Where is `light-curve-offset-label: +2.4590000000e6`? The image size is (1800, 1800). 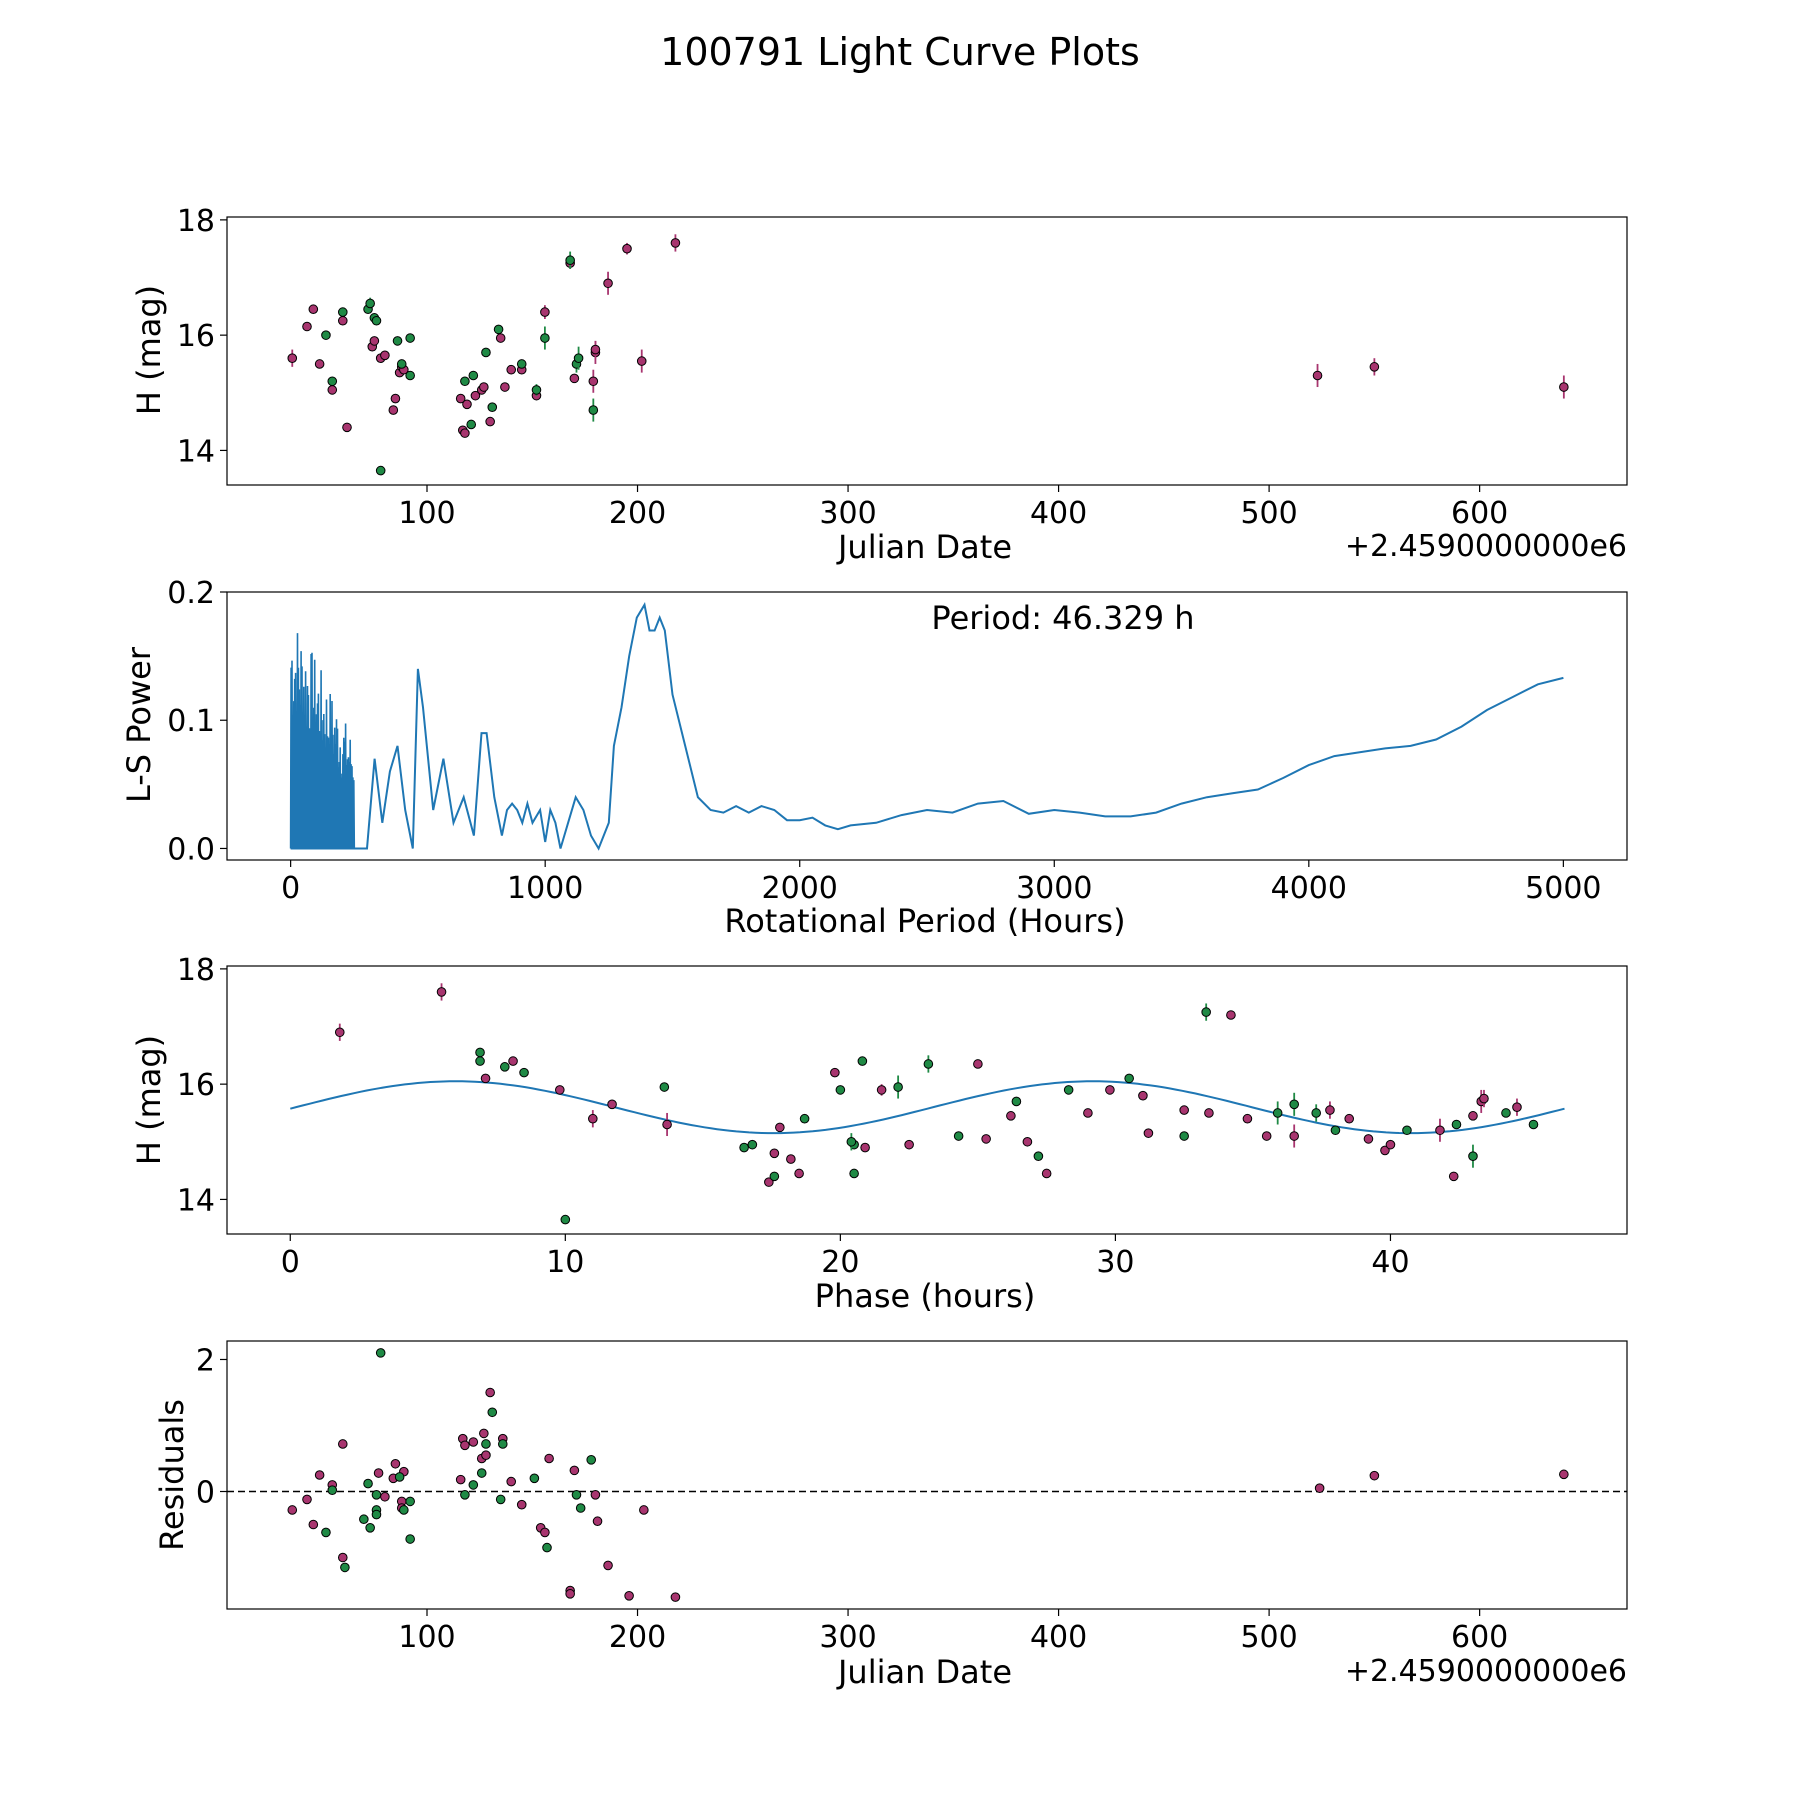
light-curve-offset-label: +2.4590000000e6 is located at coordinates (1486, 546).